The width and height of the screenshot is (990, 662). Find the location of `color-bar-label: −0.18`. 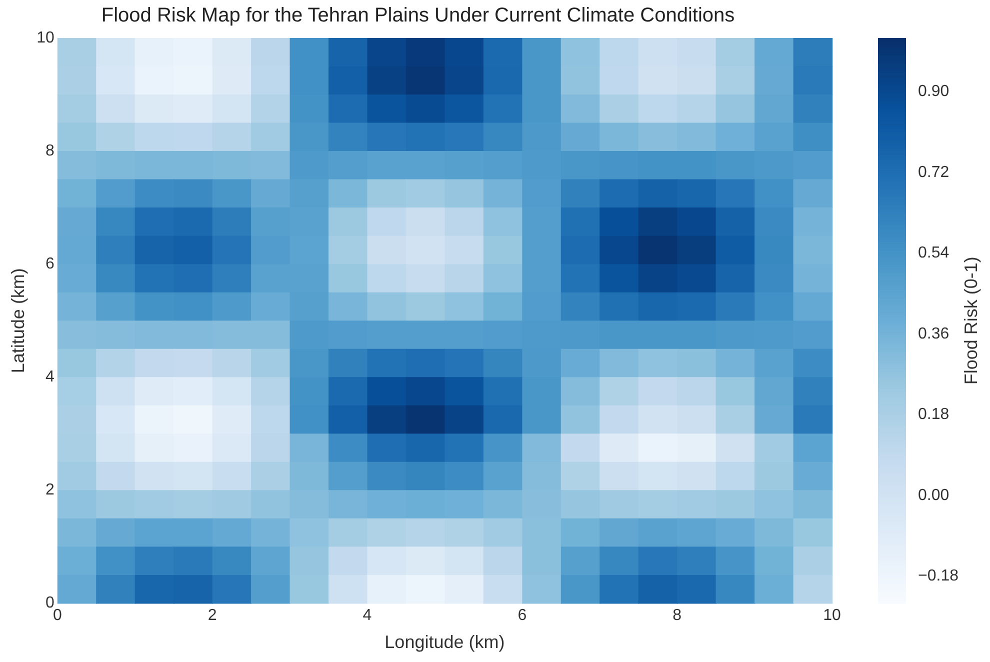

color-bar-label: −0.18 is located at coordinates (938, 576).